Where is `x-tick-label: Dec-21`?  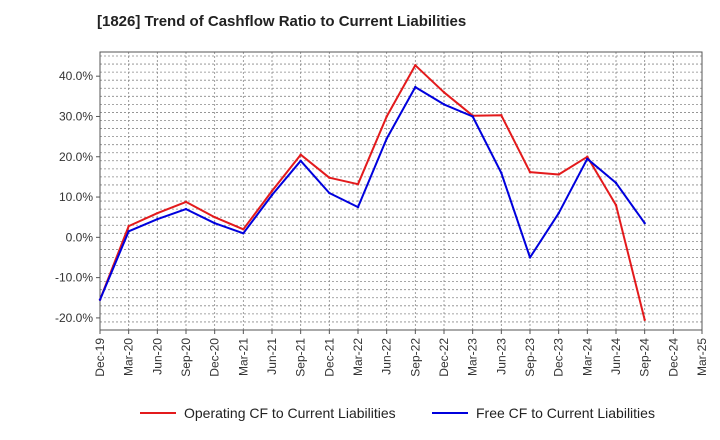 x-tick-label: Dec-21 is located at coordinates (329, 357).